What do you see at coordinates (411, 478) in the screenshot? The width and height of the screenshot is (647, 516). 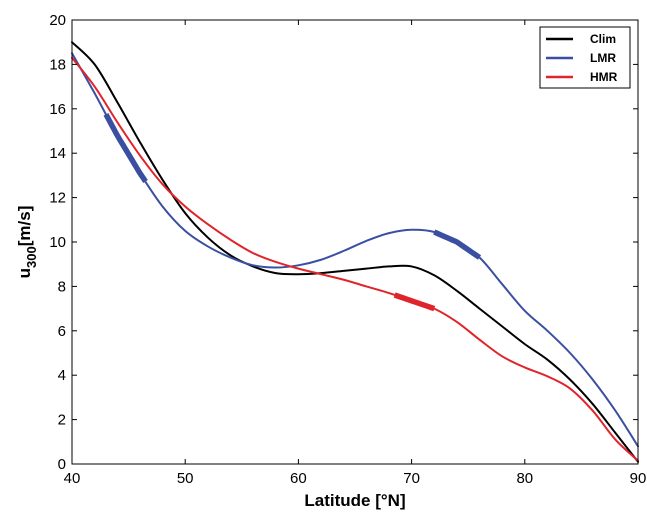 I see `x-tick-label: 70` at bounding box center [411, 478].